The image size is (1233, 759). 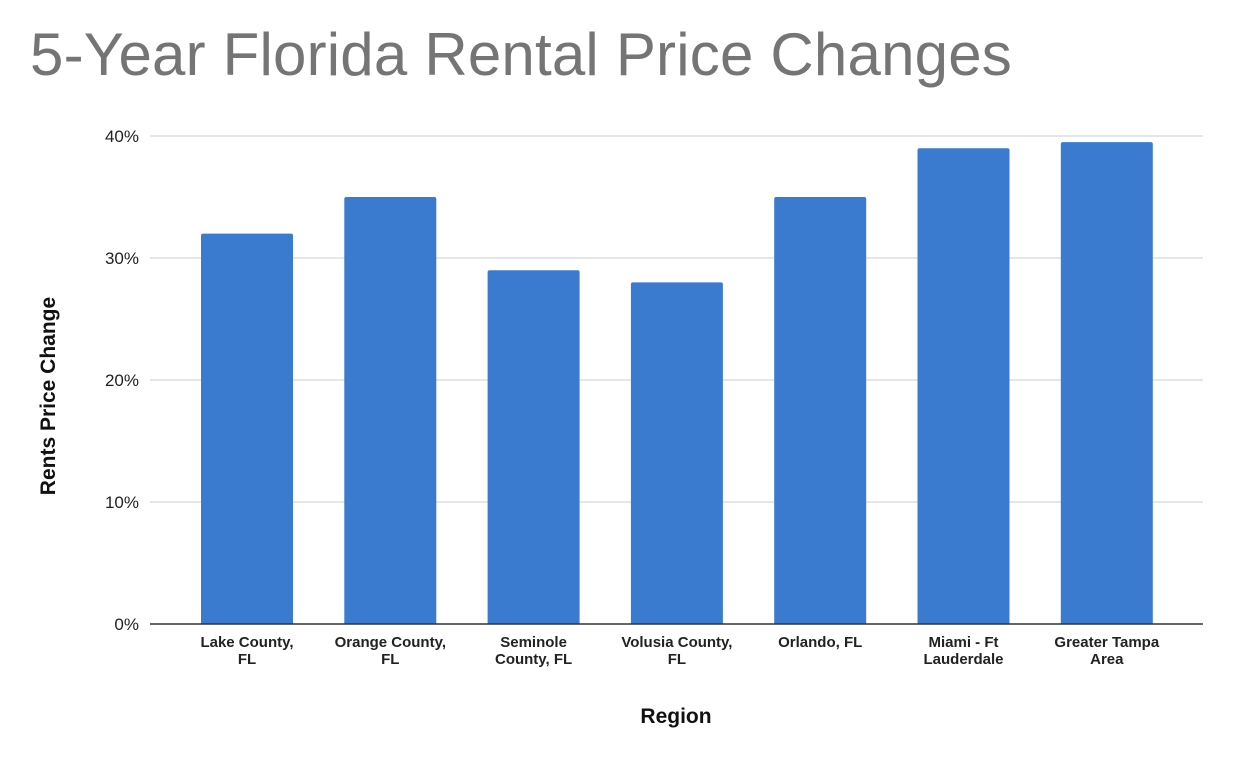 I want to click on y-axis-title: Rents Price Change, so click(x=48, y=396).